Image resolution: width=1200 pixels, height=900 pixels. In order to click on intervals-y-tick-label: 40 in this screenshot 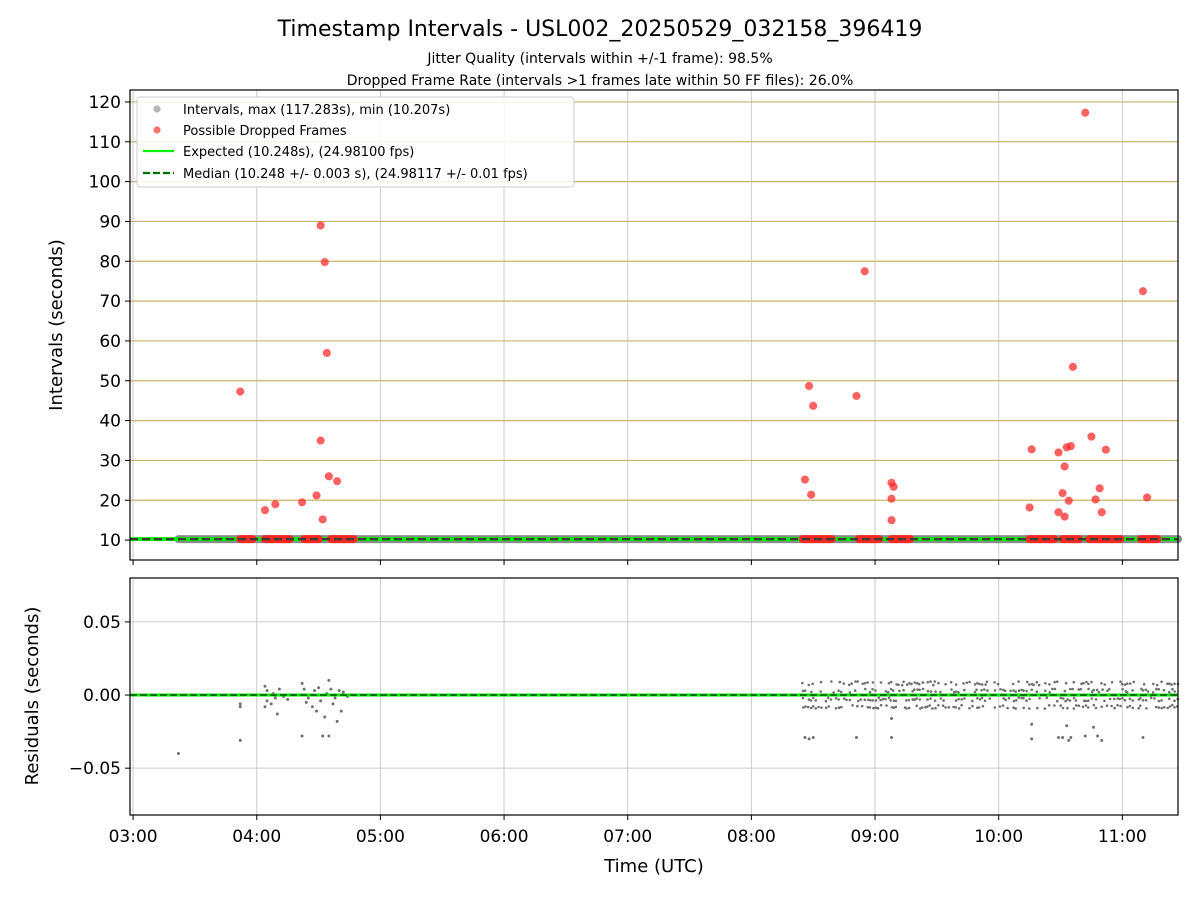, I will do `click(110, 422)`.